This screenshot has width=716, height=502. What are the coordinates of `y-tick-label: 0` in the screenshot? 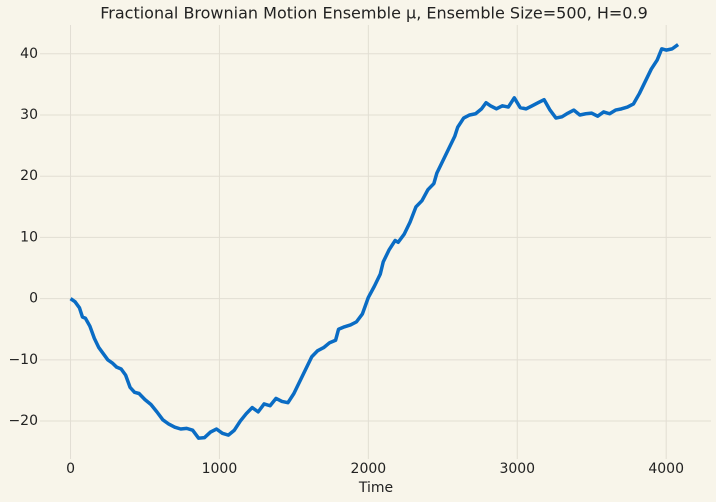 It's located at (33, 299).